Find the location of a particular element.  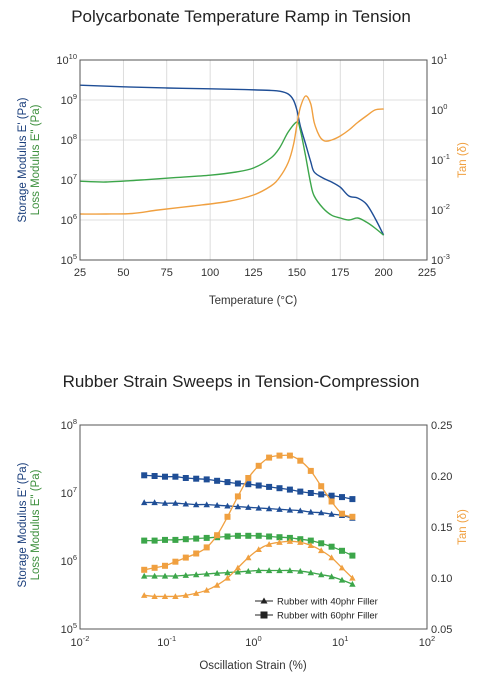

x-tick-label: 10-1 is located at coordinates (166, 641).